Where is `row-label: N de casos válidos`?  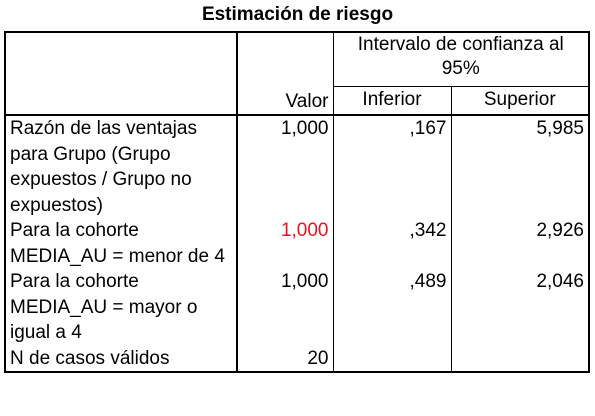 row-label: N de casos válidos is located at coordinates (121, 359).